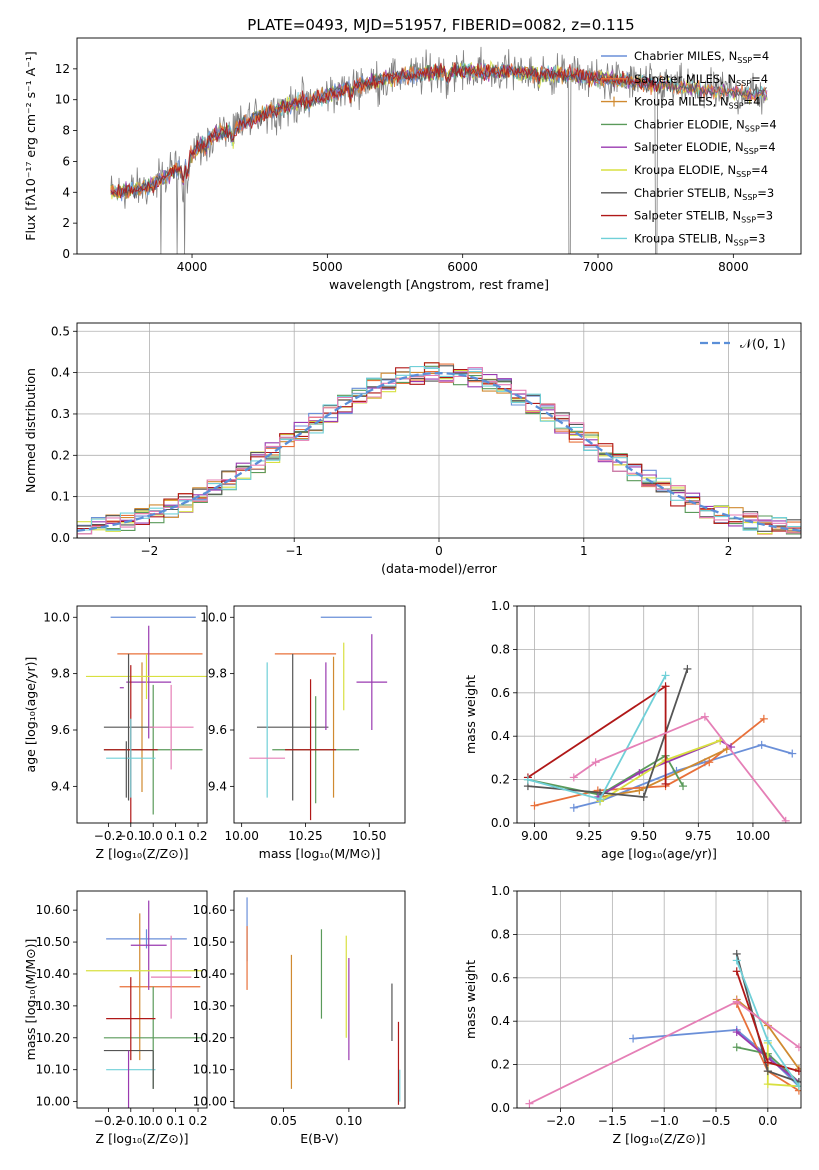 The width and height of the screenshot is (819, 1170). I want to click on x-axis-label: Z [log₁₀(Z/Z⊙)], so click(659, 1138).